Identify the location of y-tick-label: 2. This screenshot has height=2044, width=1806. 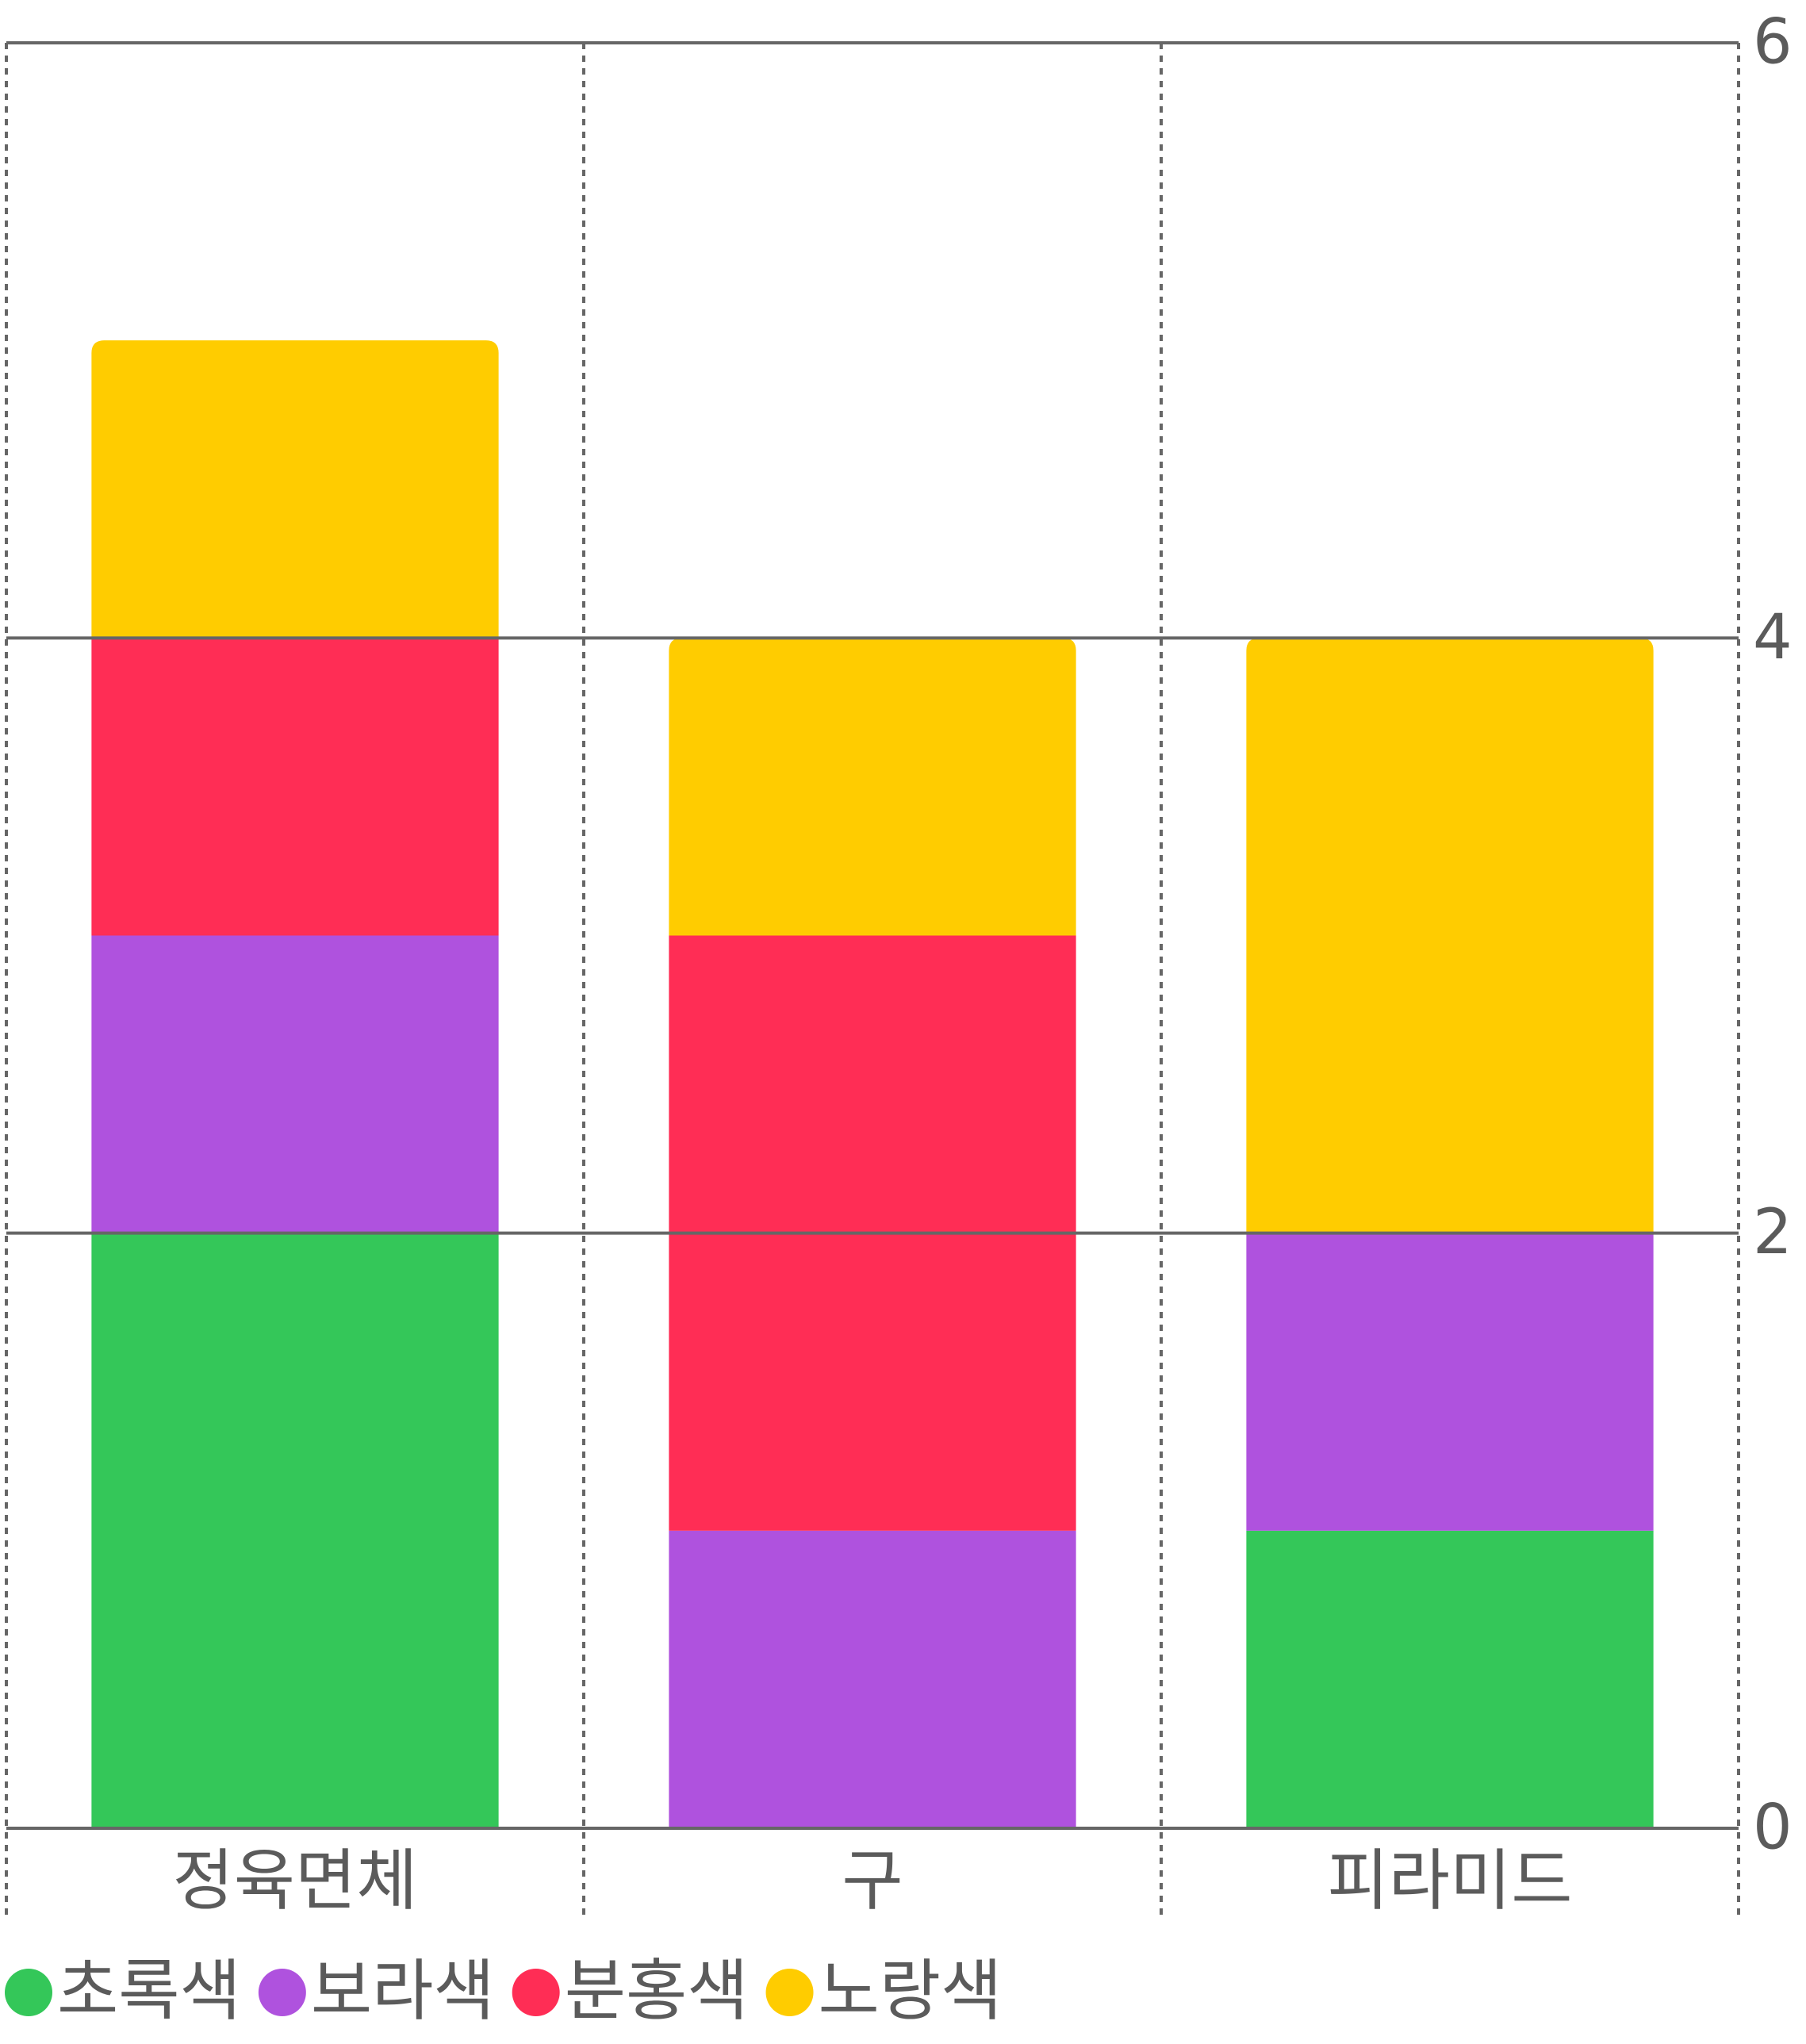
(1773, 1232).